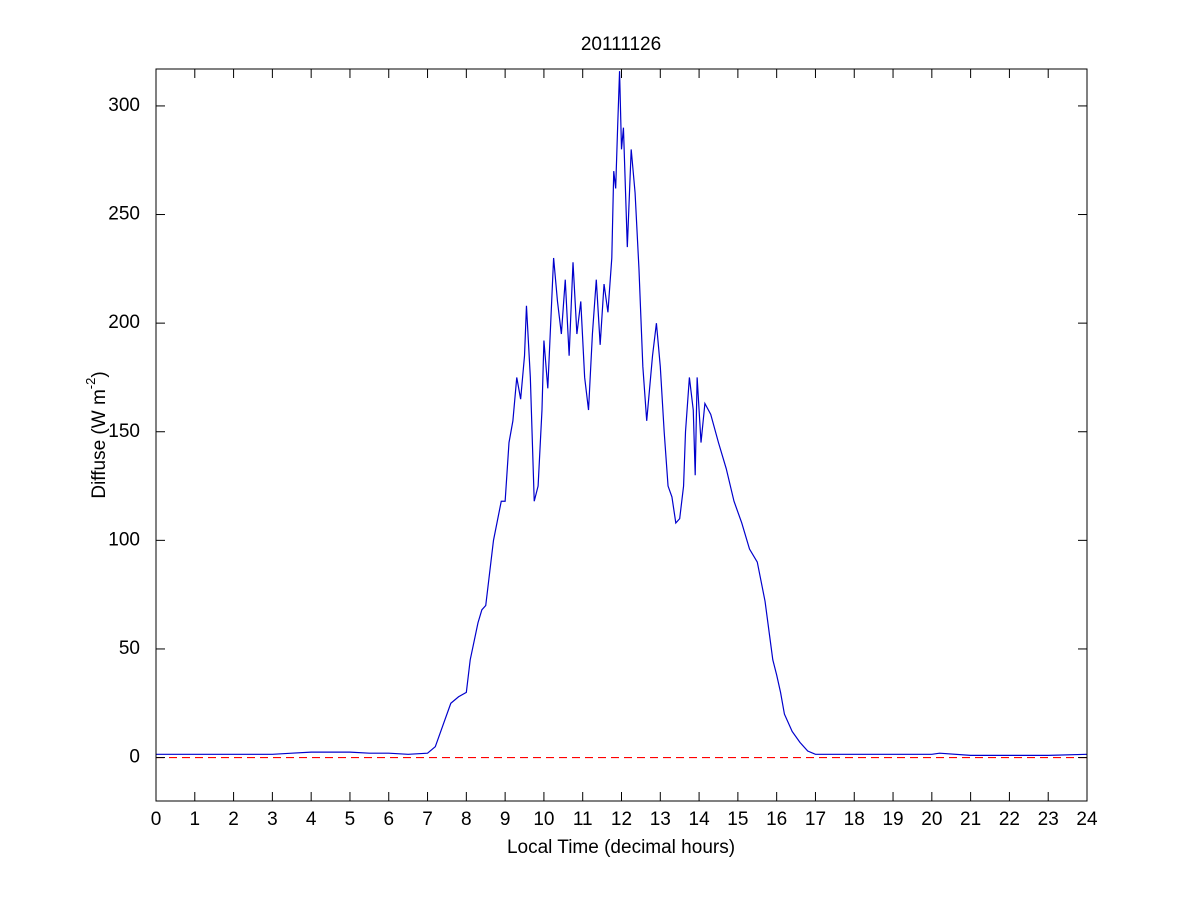  Describe the element at coordinates (134, 757) in the screenshot. I see `y-tick-label: 0` at that location.